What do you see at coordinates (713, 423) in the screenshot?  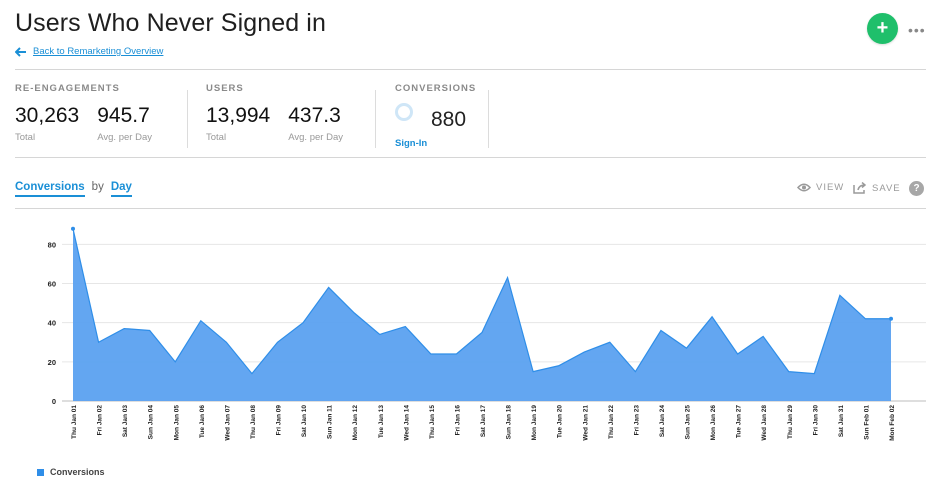 I see `x-tick-label: Mon Jan 26` at bounding box center [713, 423].